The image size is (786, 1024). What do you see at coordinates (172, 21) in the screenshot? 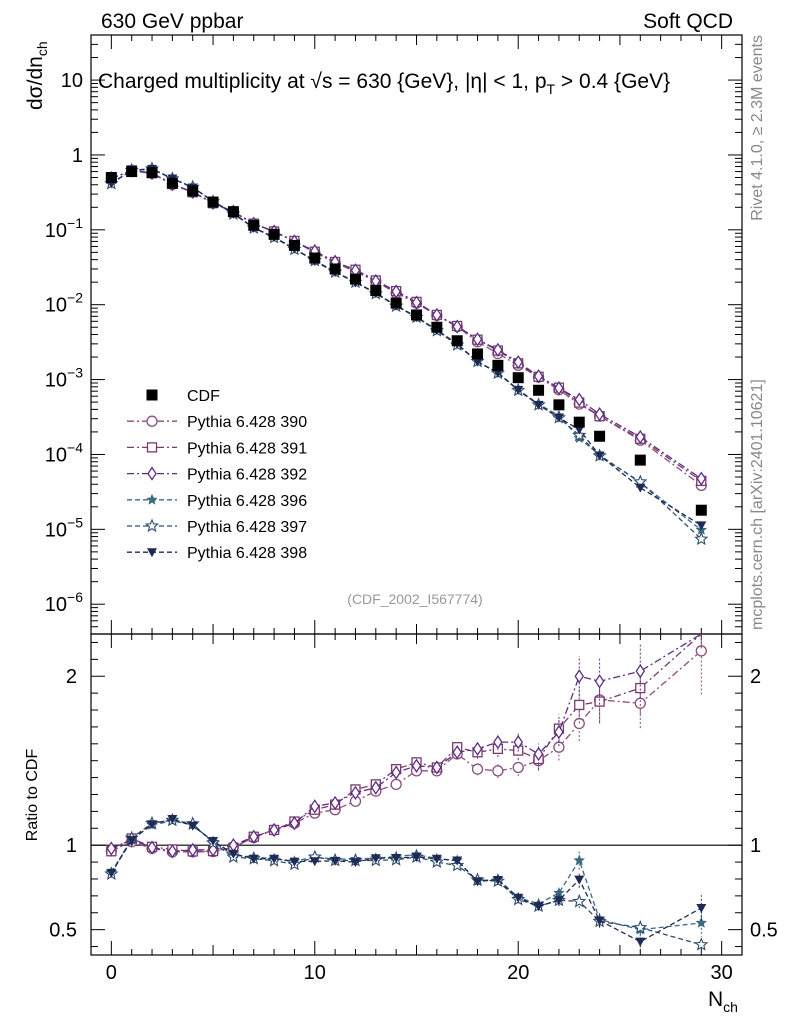
I see `header-left-label: 630 GeV ppbar` at bounding box center [172, 21].